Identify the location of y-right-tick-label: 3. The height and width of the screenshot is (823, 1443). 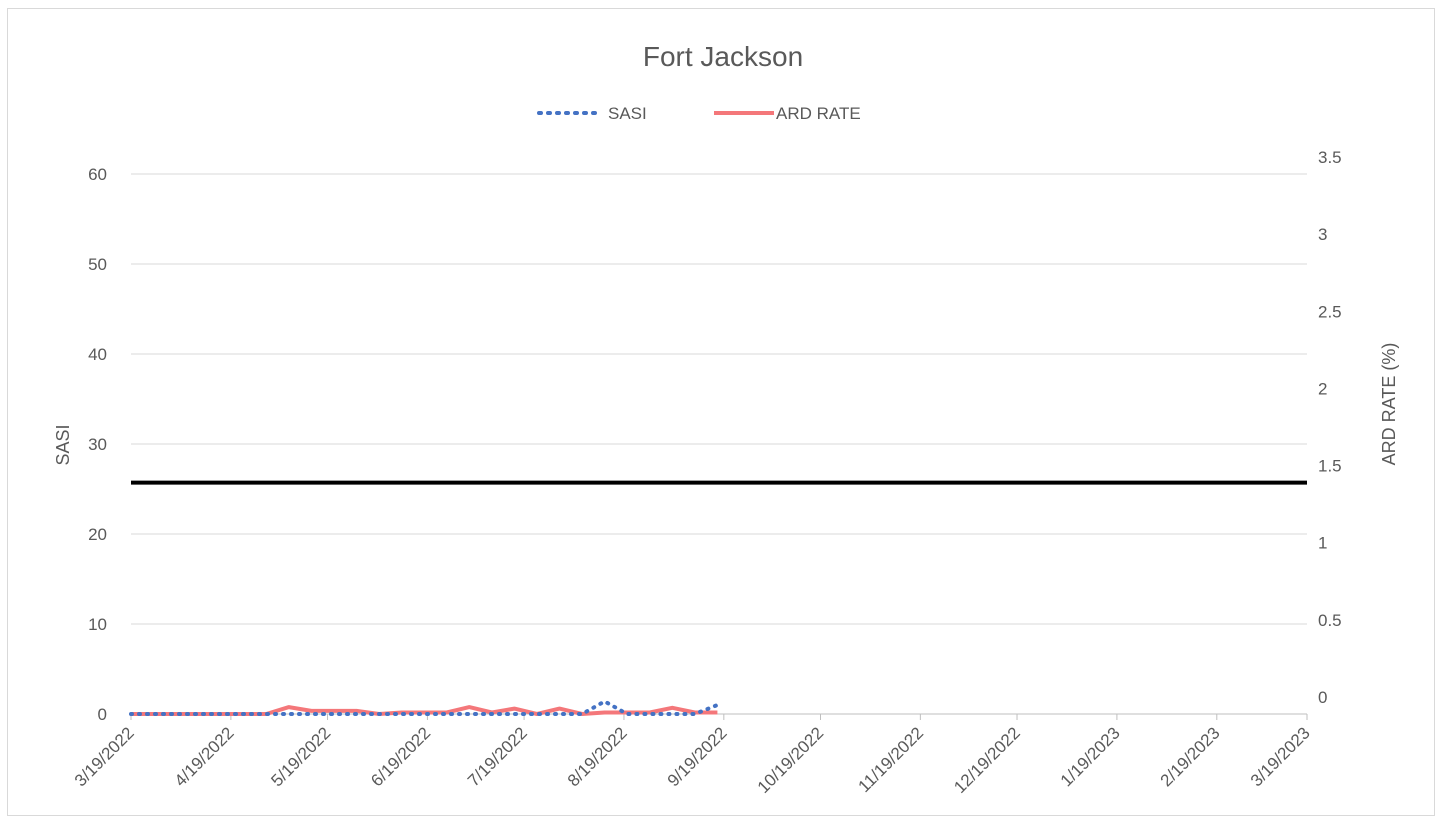
(1322, 234).